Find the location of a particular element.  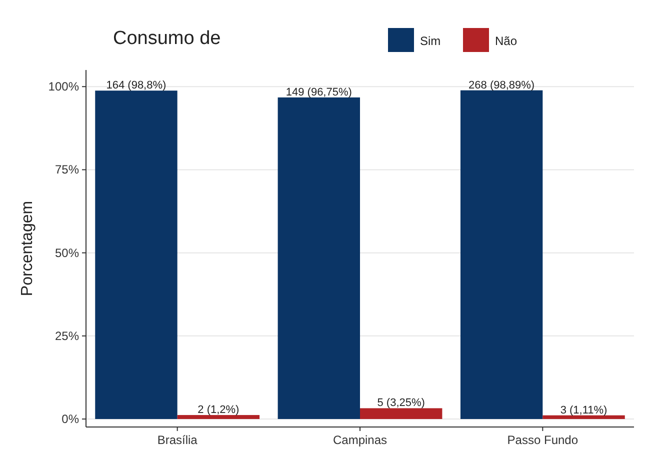

legend-title: Consumo de is located at coordinates (167, 38).